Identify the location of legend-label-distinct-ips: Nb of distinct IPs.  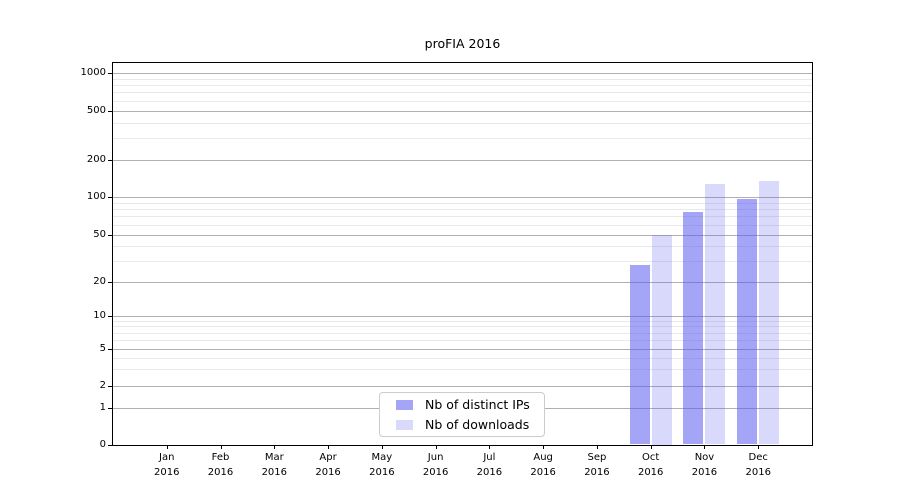
(477, 404).